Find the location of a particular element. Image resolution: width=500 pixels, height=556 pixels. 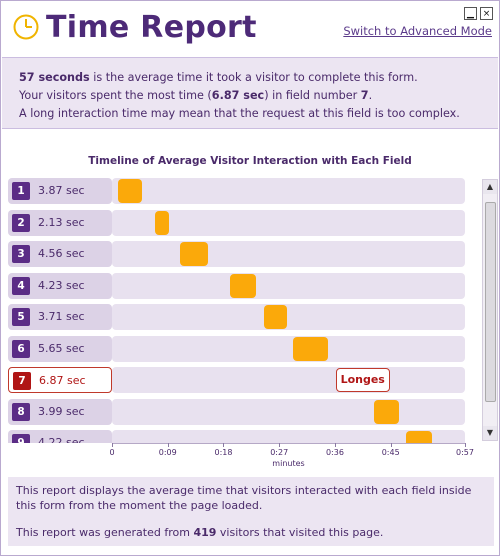

field-duration-label: 6.87 sec is located at coordinates (62, 380).